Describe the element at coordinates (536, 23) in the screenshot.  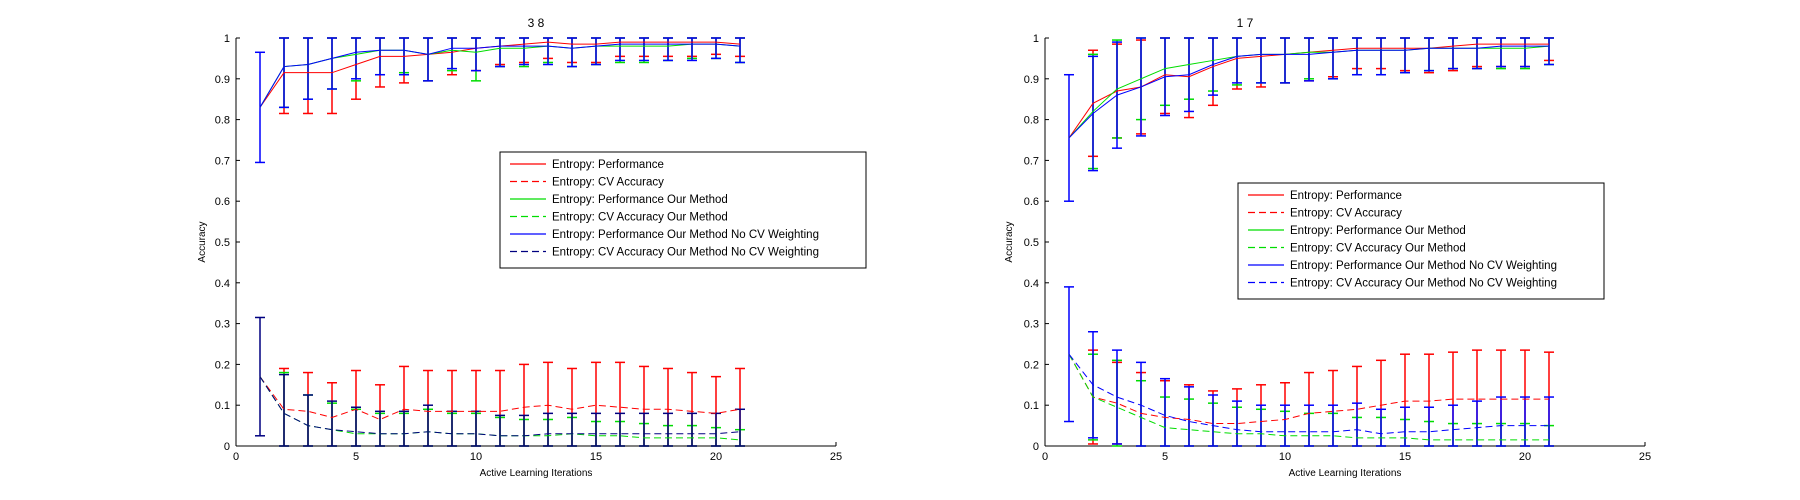
I see `chart-title: 3 8` at that location.